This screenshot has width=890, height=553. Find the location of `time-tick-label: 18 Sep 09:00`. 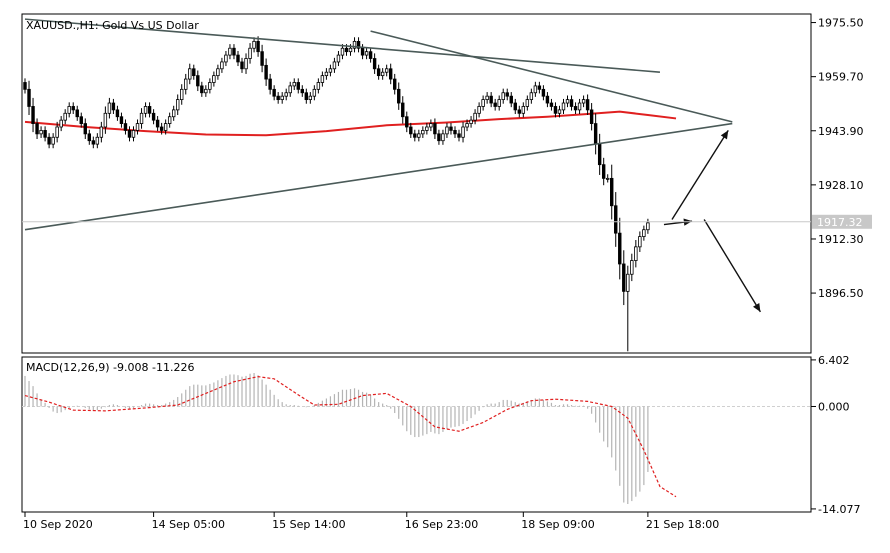

time-tick-label: 18 Sep 09:00 is located at coordinates (557, 524).